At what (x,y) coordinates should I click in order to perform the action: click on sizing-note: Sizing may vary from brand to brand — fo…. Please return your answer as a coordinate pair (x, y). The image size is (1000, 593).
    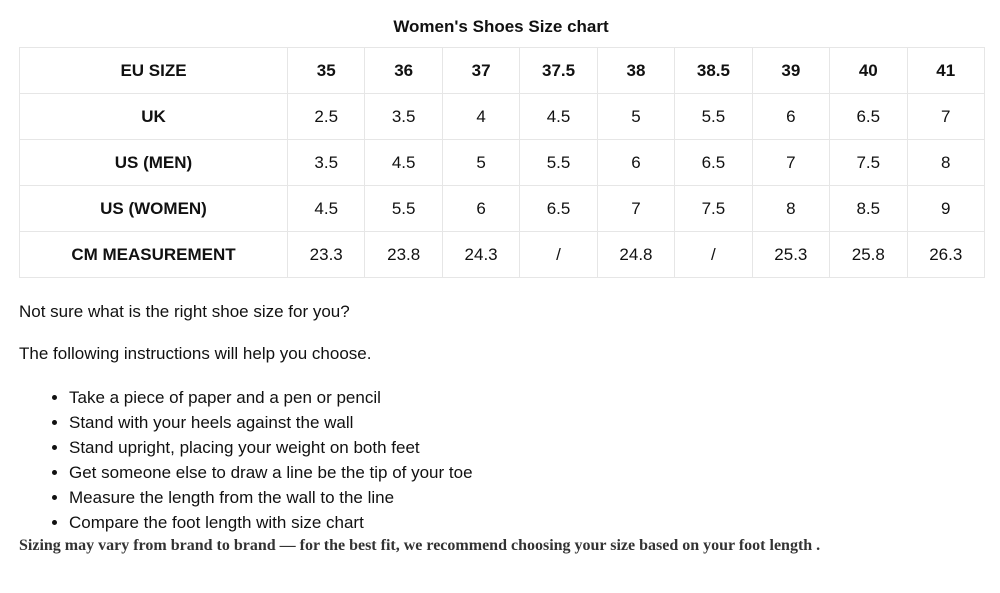
    Looking at the image, I should click on (420, 545).